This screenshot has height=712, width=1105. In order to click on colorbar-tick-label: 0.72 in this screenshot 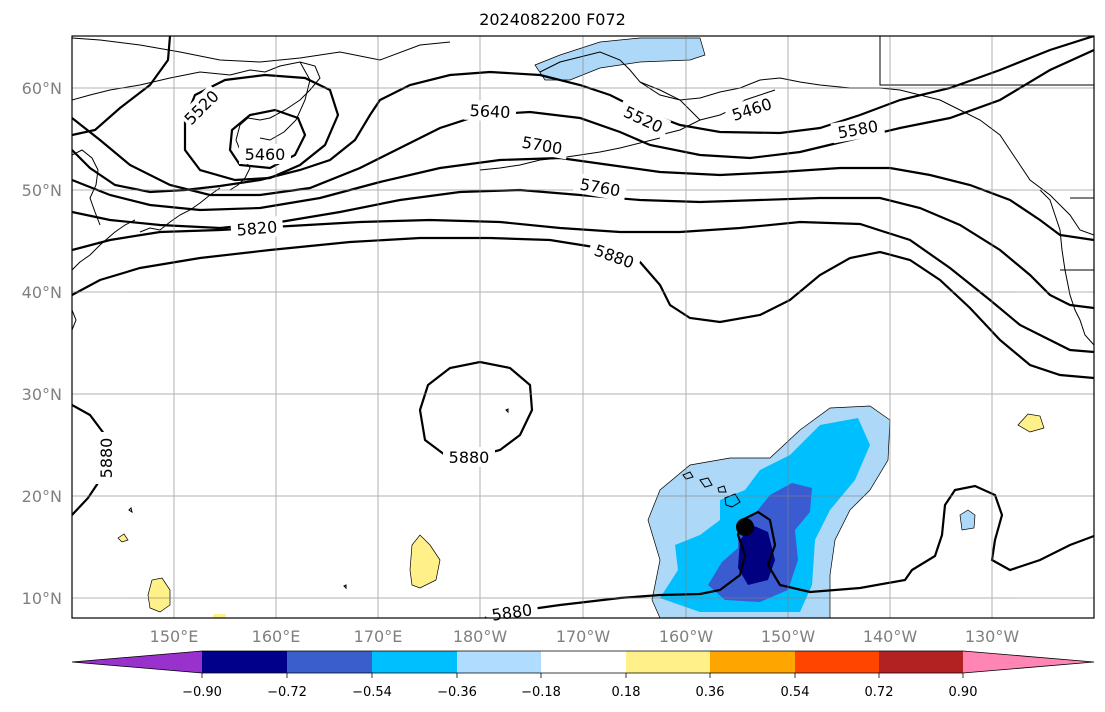, I will do `click(879, 692)`.